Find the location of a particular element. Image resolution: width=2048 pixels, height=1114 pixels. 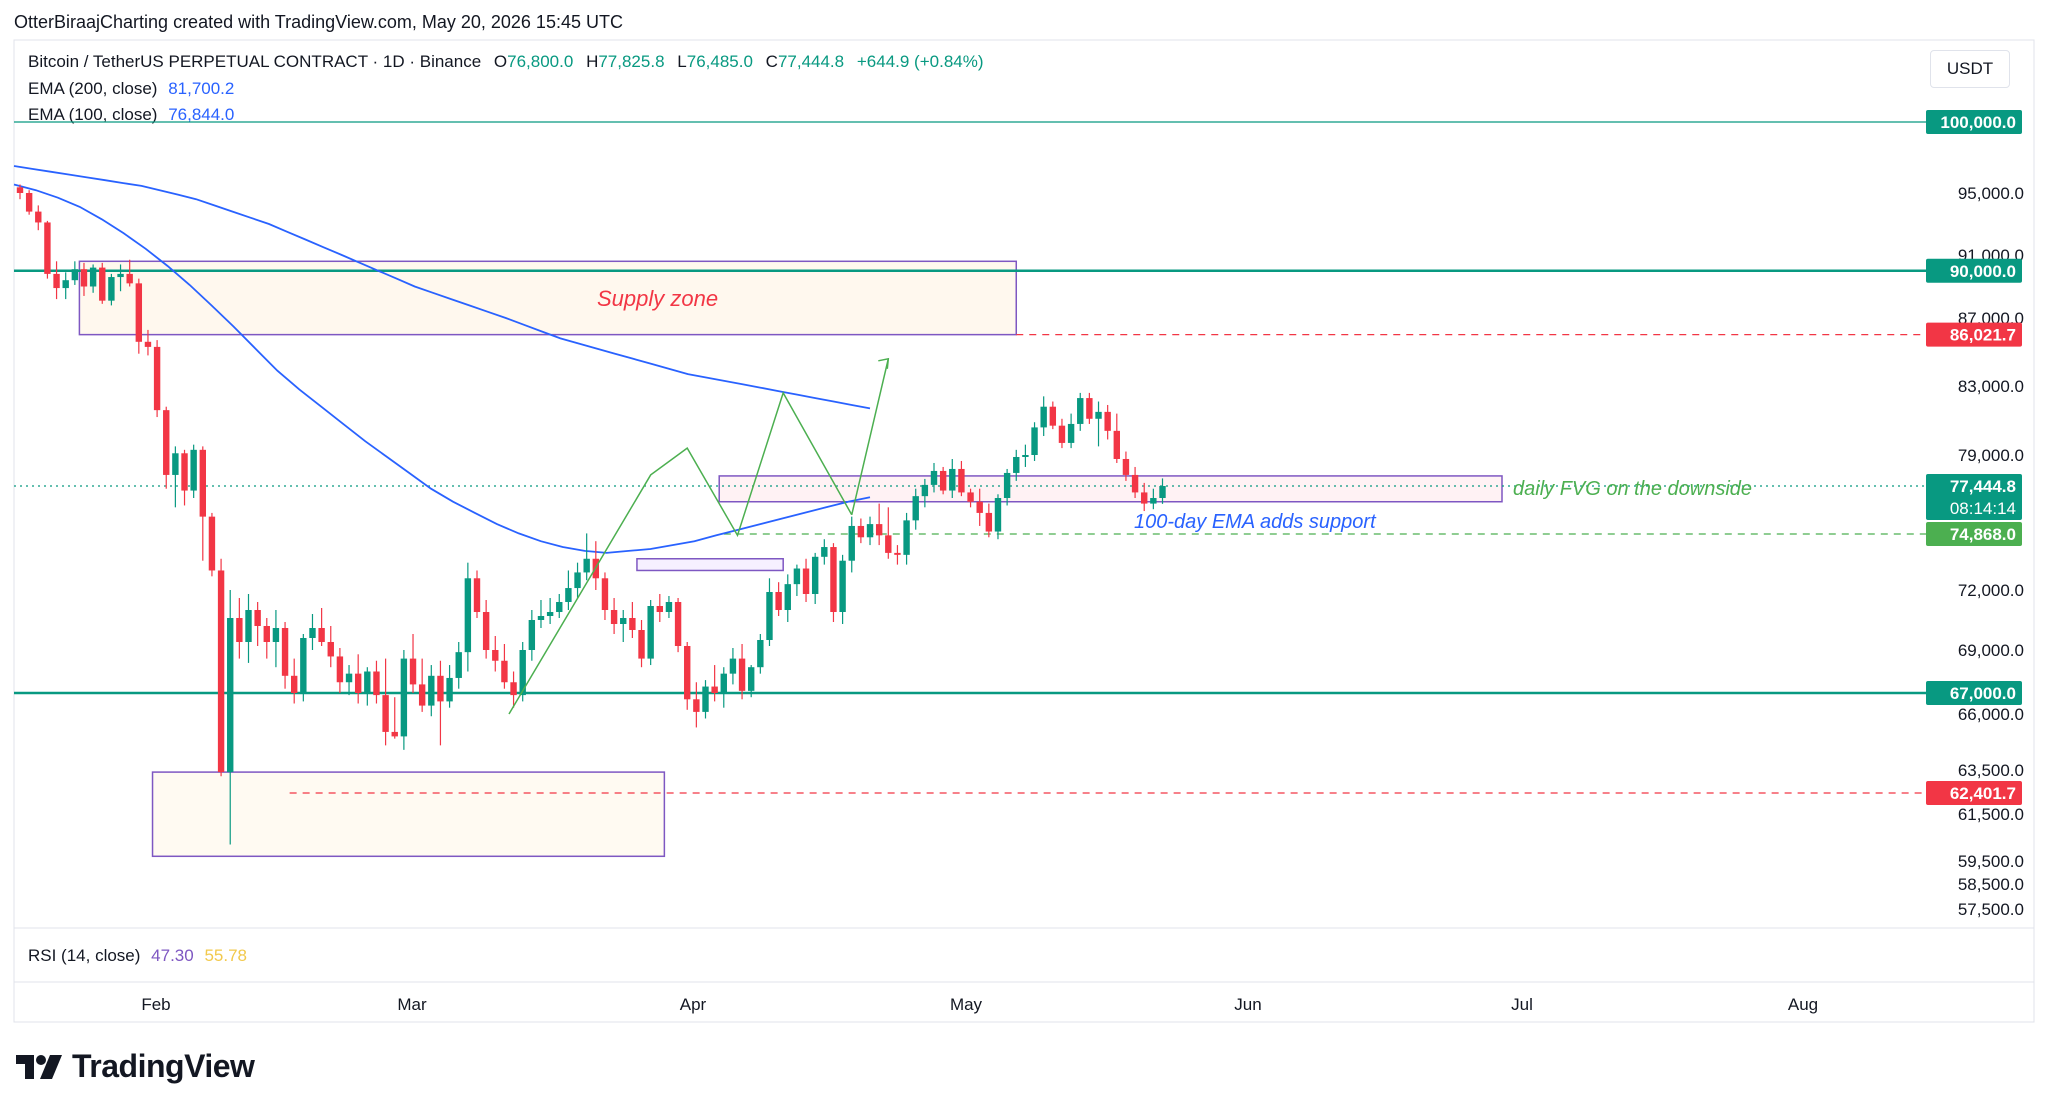

rsi-legend: RSI (14, close) 47.30 55.78 is located at coordinates (137, 956).